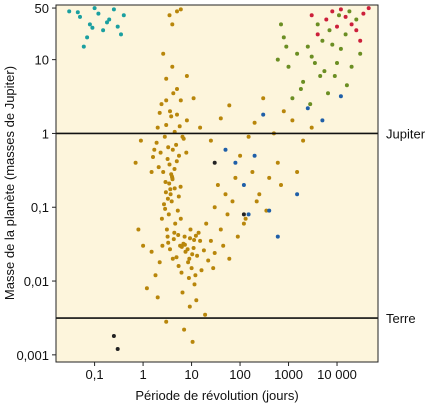 The height and width of the screenshot is (409, 433). Describe the element at coordinates (95, 374) in the screenshot. I see `x-tick-label: 0,1` at that location.